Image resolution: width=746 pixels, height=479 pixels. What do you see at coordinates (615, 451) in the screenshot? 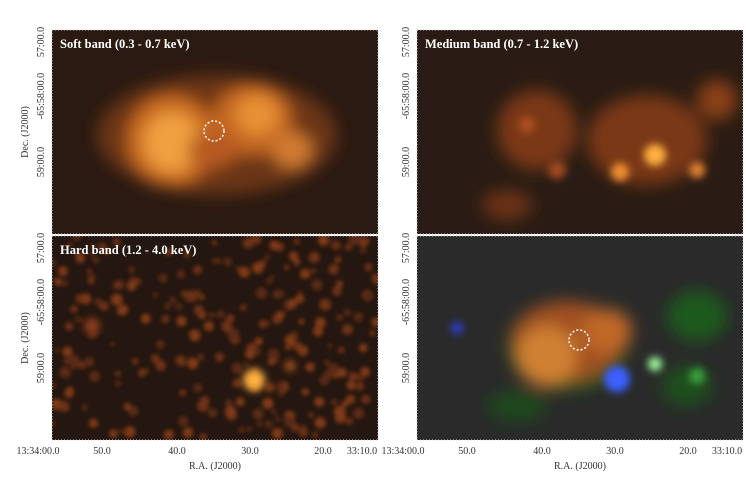
I see `x-tick-label: 30.0` at bounding box center [615, 451].